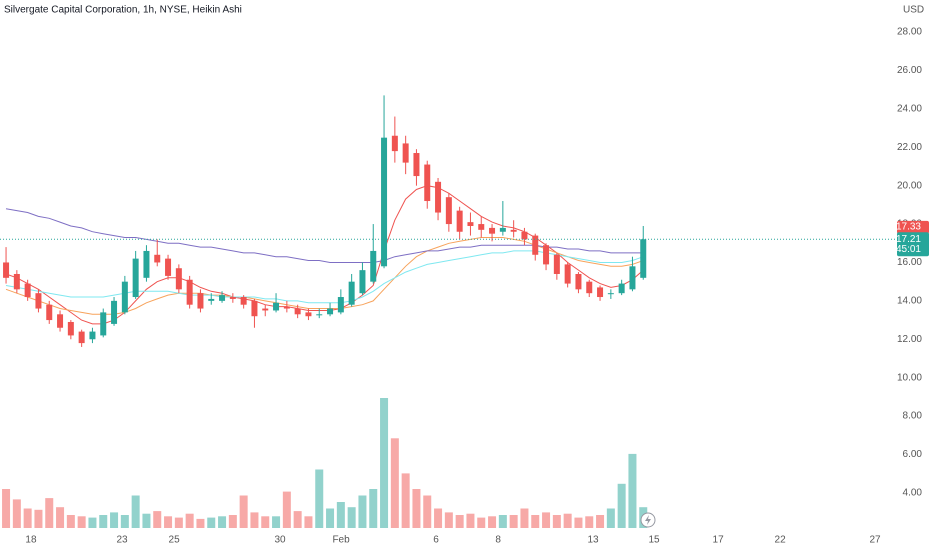 This screenshot has width=932, height=550. What do you see at coordinates (593, 540) in the screenshot?
I see `x-tick-label: 13` at bounding box center [593, 540].